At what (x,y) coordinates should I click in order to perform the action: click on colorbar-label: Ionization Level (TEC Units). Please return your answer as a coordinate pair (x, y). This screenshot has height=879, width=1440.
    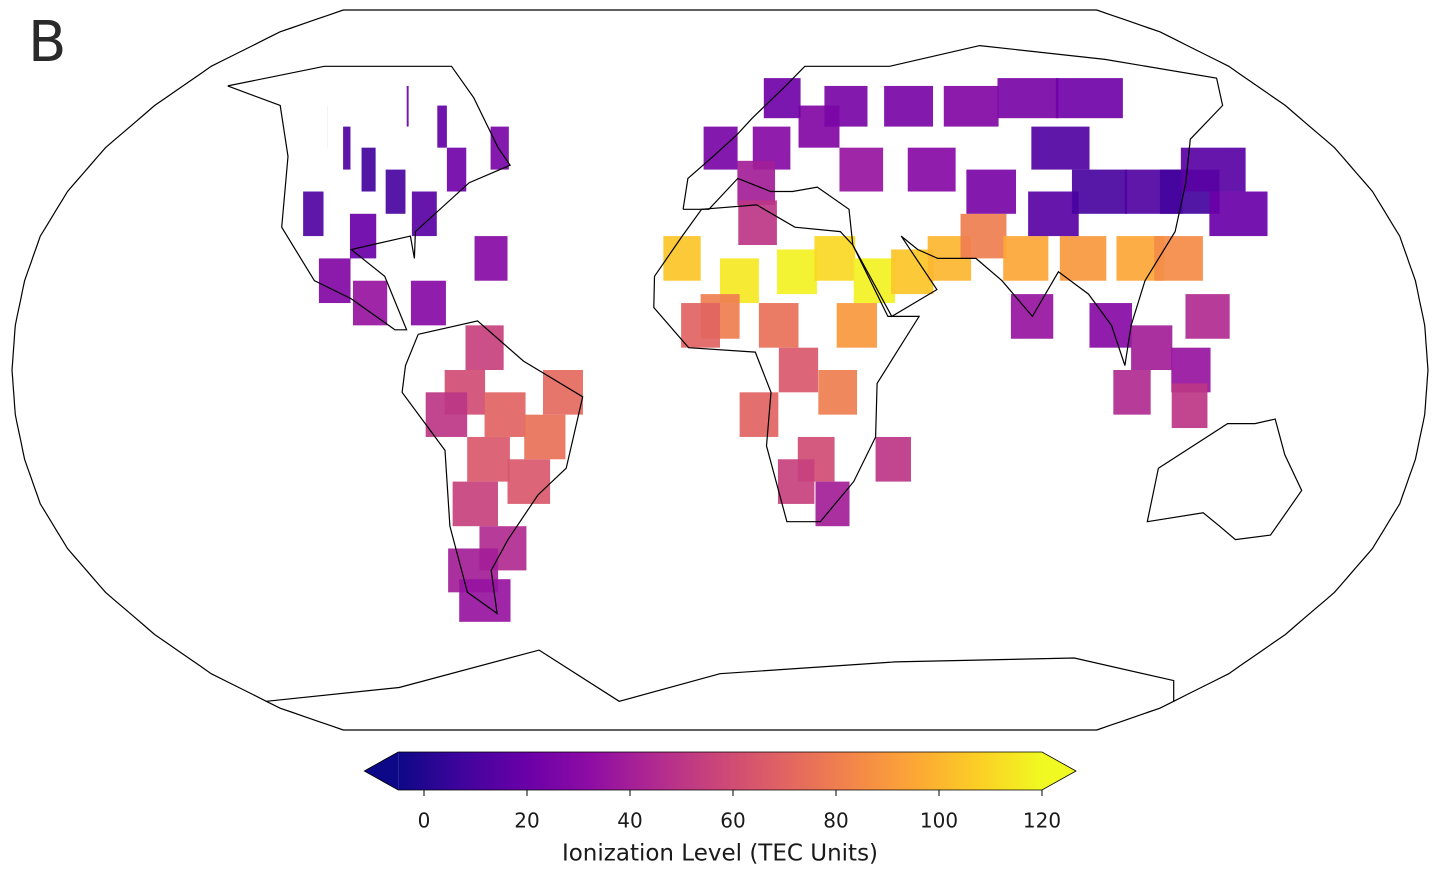
    Looking at the image, I should click on (720, 854).